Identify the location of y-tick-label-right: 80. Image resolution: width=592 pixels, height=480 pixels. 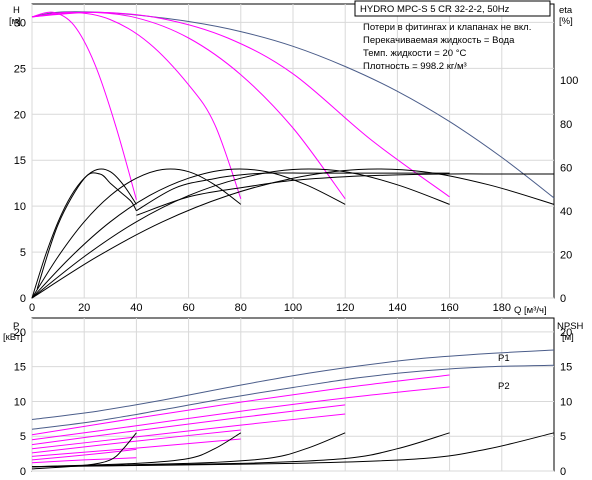
(566, 125).